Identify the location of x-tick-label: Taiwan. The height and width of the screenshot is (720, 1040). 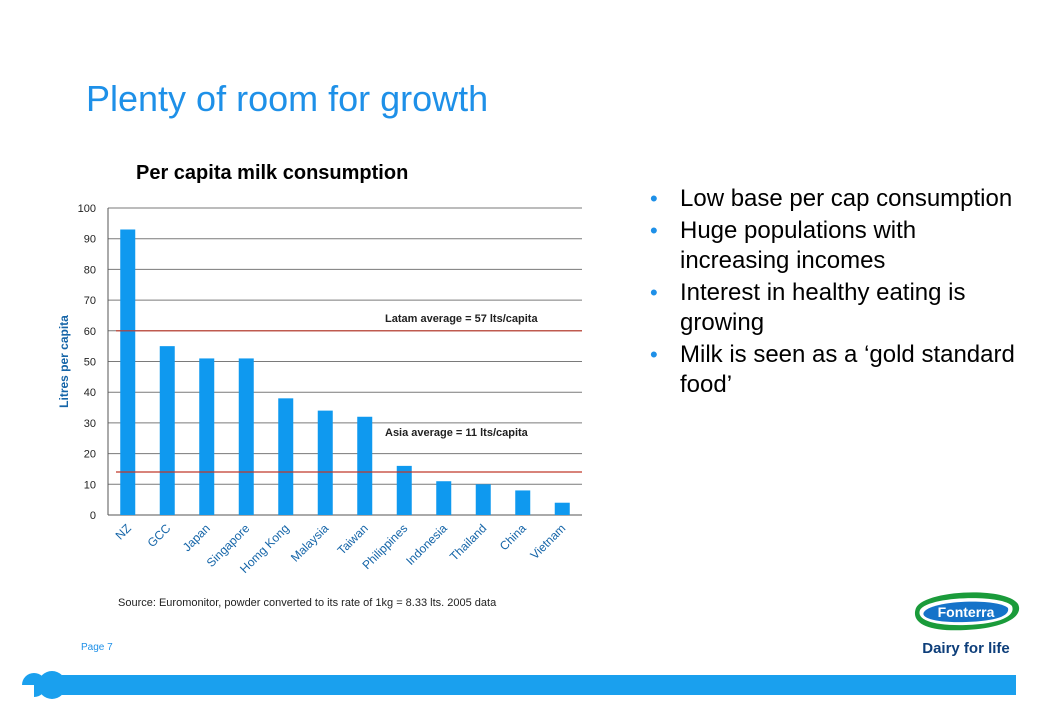
(353, 539).